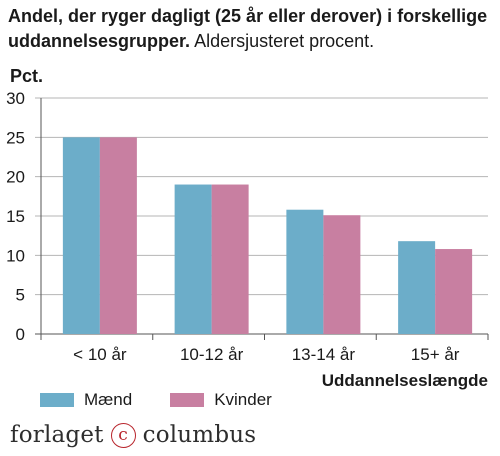 The width and height of the screenshot is (500, 456). Describe the element at coordinates (26, 76) in the screenshot. I see `y-axis-label: Pct.` at that location.